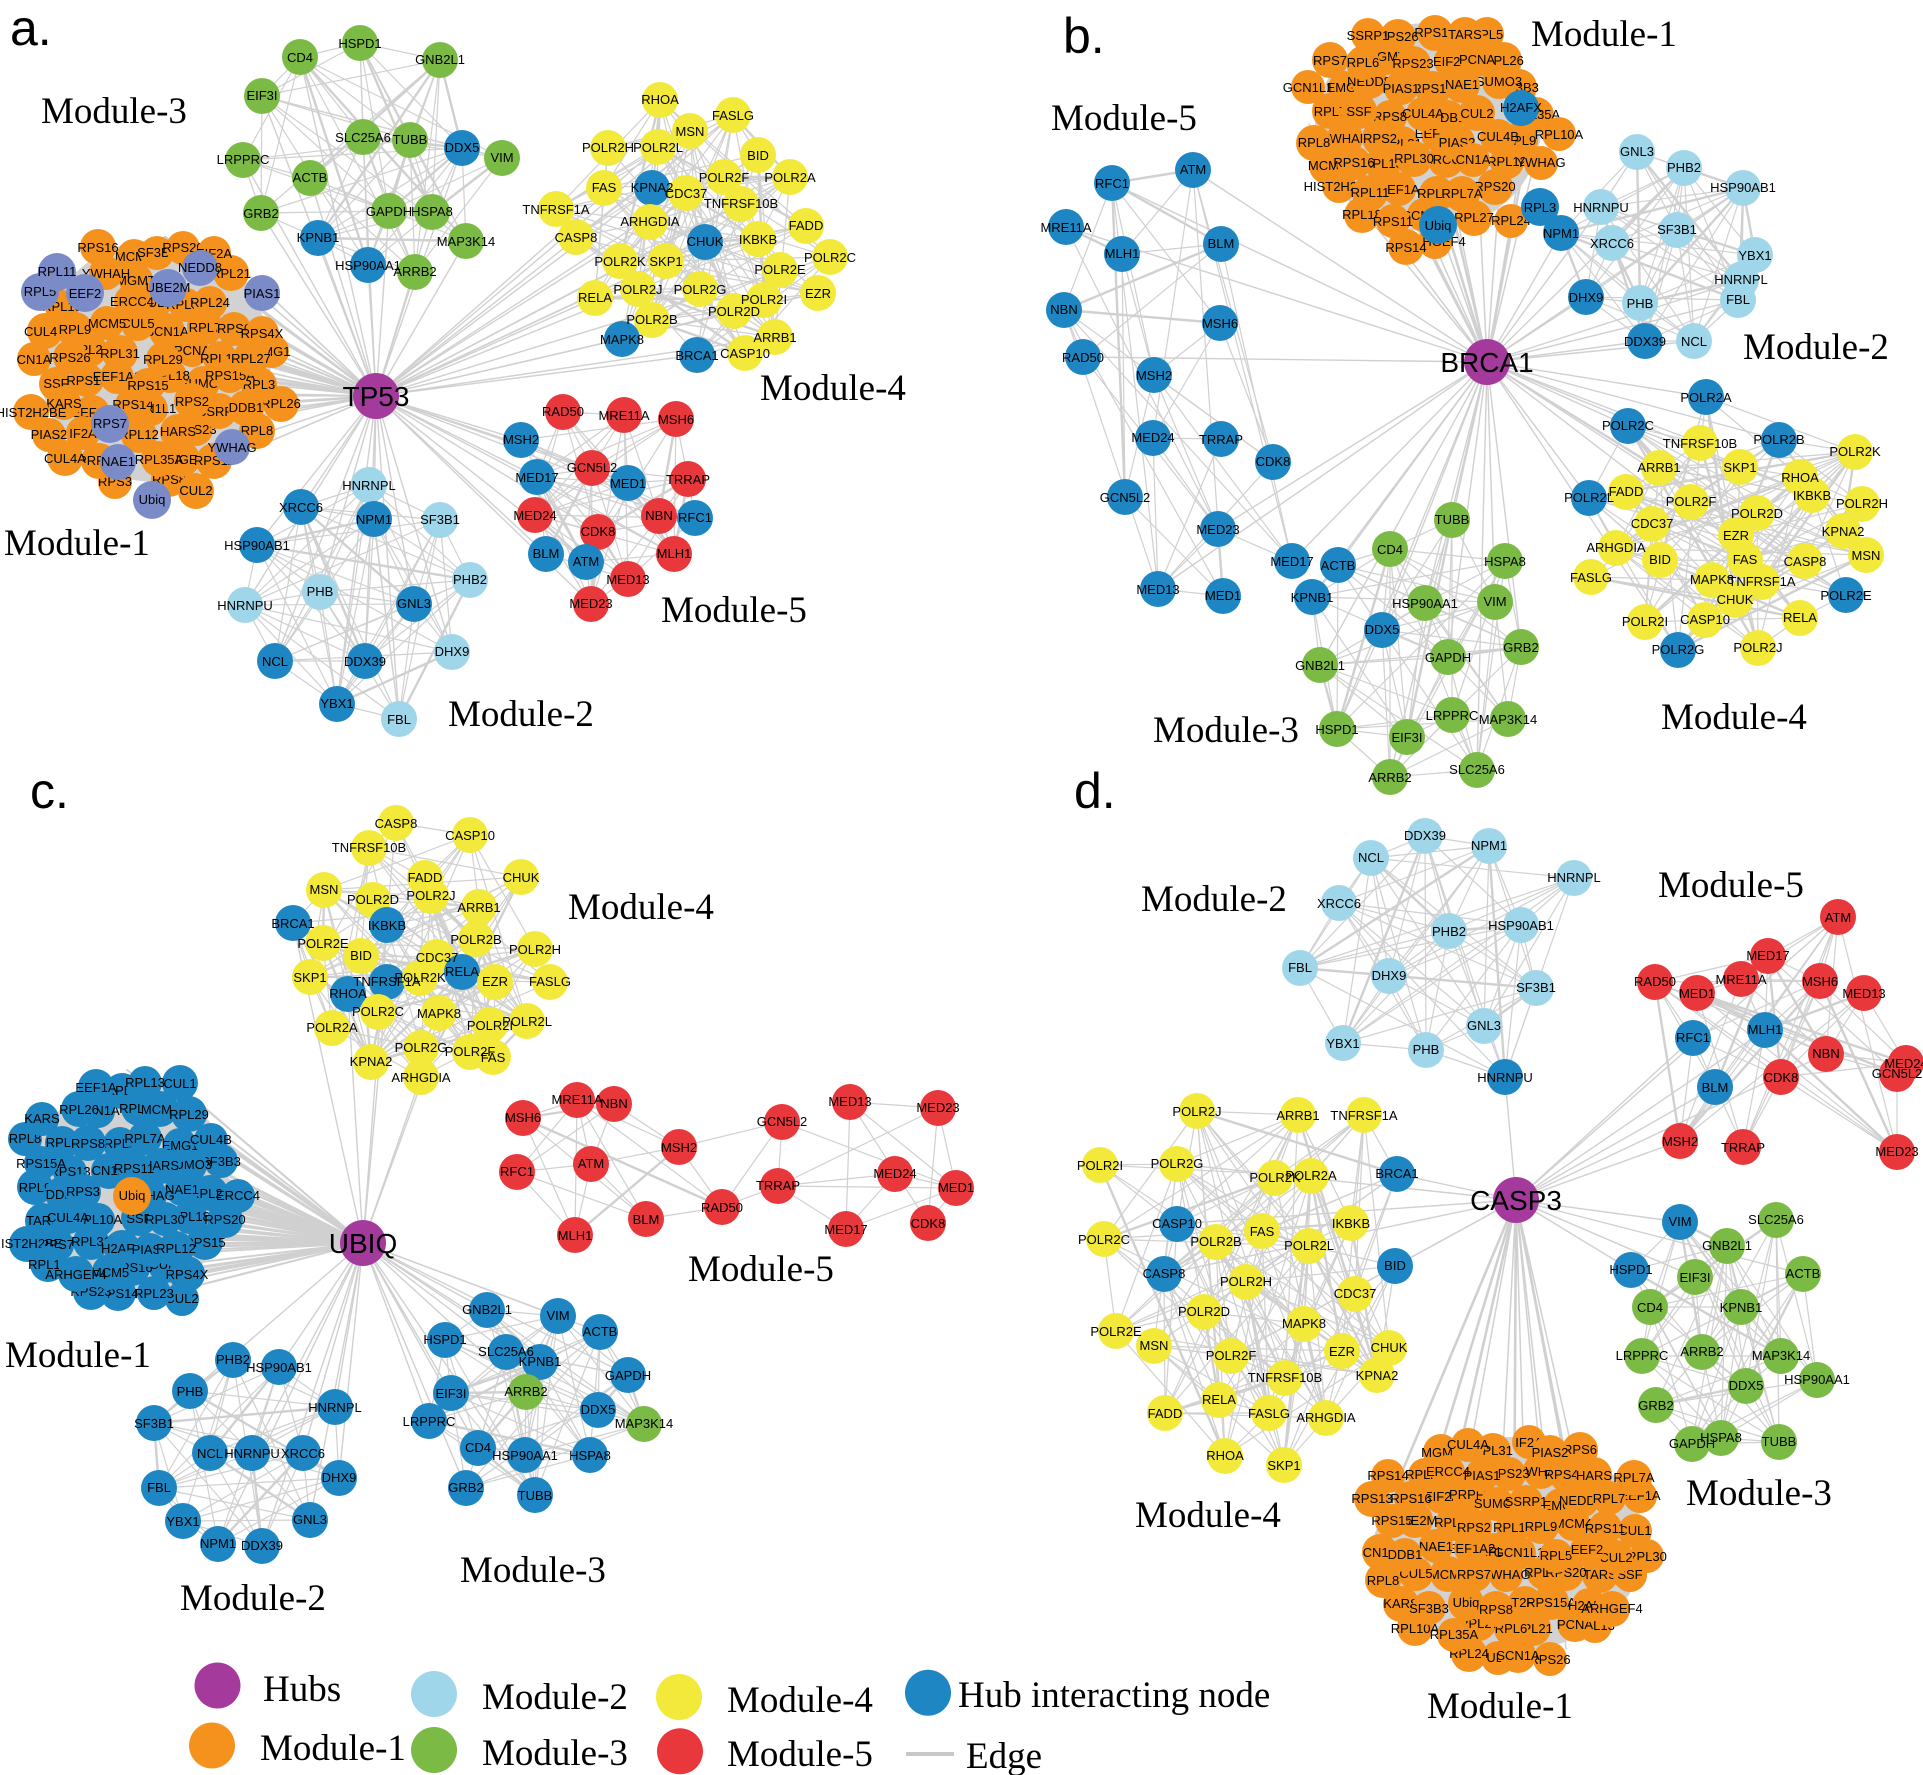 This screenshot has height=1775, width=1923. I want to click on svg-text: NCL, so click(210, 1453).